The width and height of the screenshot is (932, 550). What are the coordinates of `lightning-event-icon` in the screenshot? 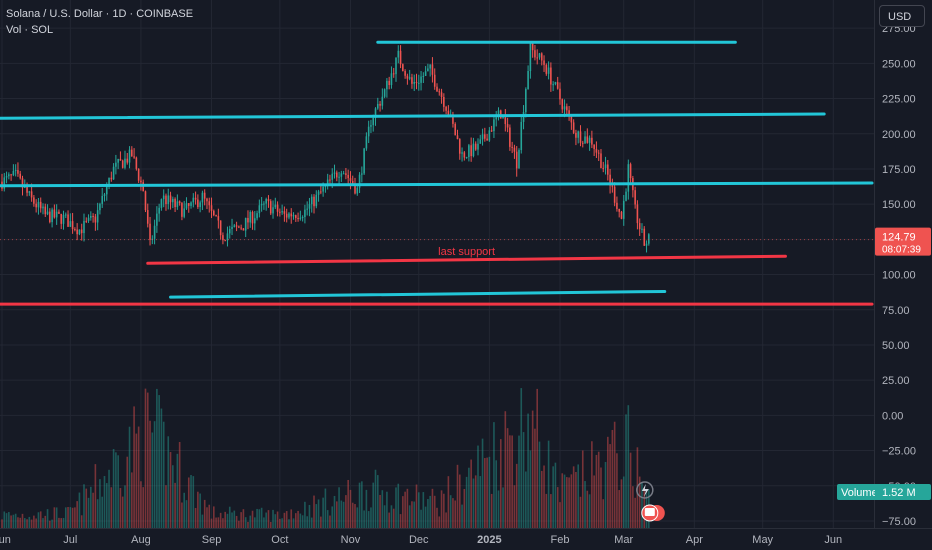 It's located at (645, 490).